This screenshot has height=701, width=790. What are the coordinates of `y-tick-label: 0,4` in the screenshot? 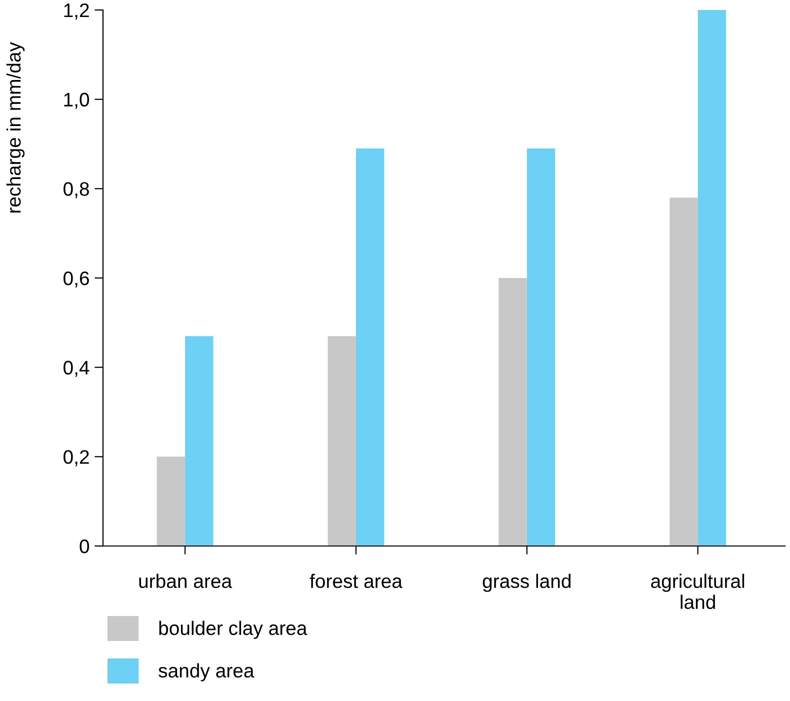 It's located at (77, 368).